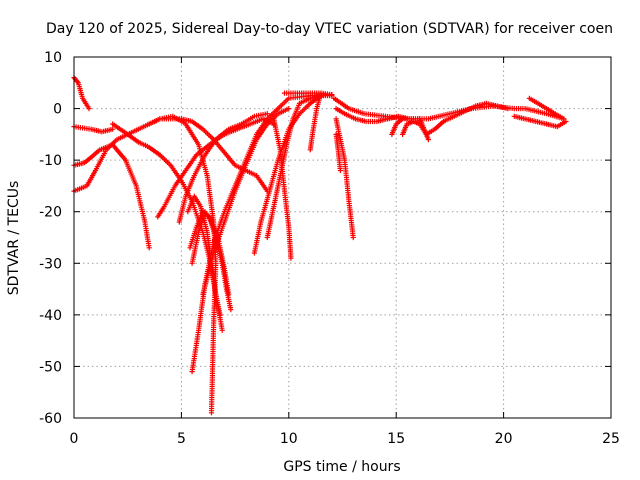  What do you see at coordinates (50, 367) in the screenshot?
I see `y-tick-label: -50` at bounding box center [50, 367].